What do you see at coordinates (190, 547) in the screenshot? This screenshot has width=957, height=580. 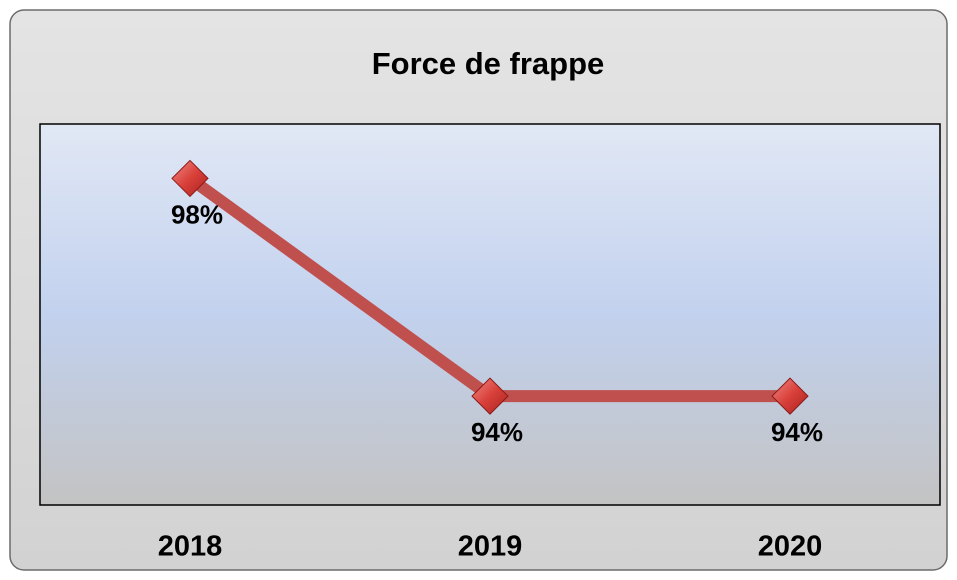 I see `x-tick-label: 2018` at bounding box center [190, 547].